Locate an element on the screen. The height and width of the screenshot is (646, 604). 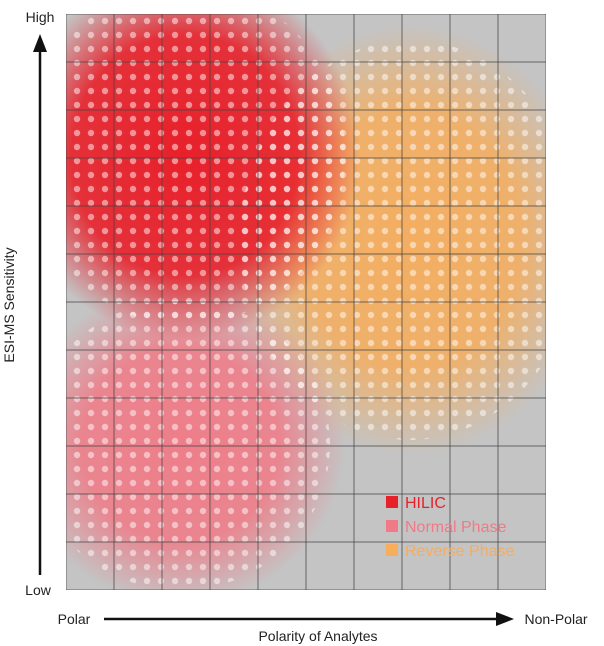
legend-swatch-reverse-phase is located at coordinates (392, 550).